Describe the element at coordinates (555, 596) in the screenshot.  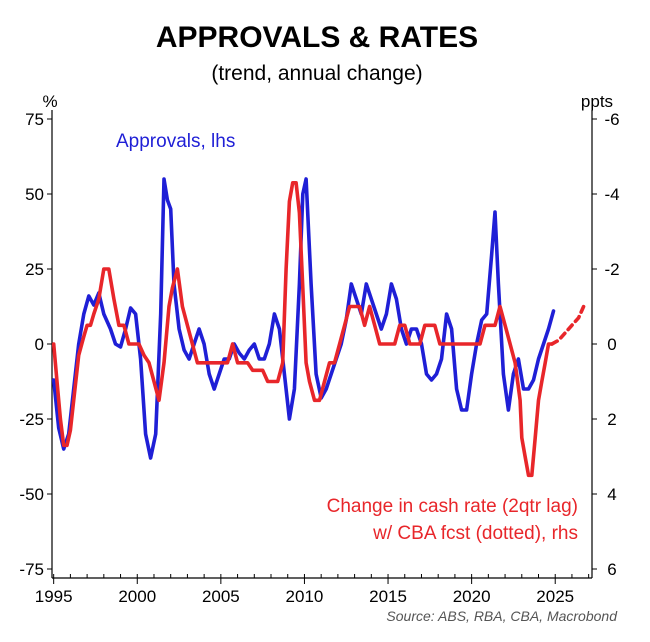
I see `x-tick-label: 2025` at that location.